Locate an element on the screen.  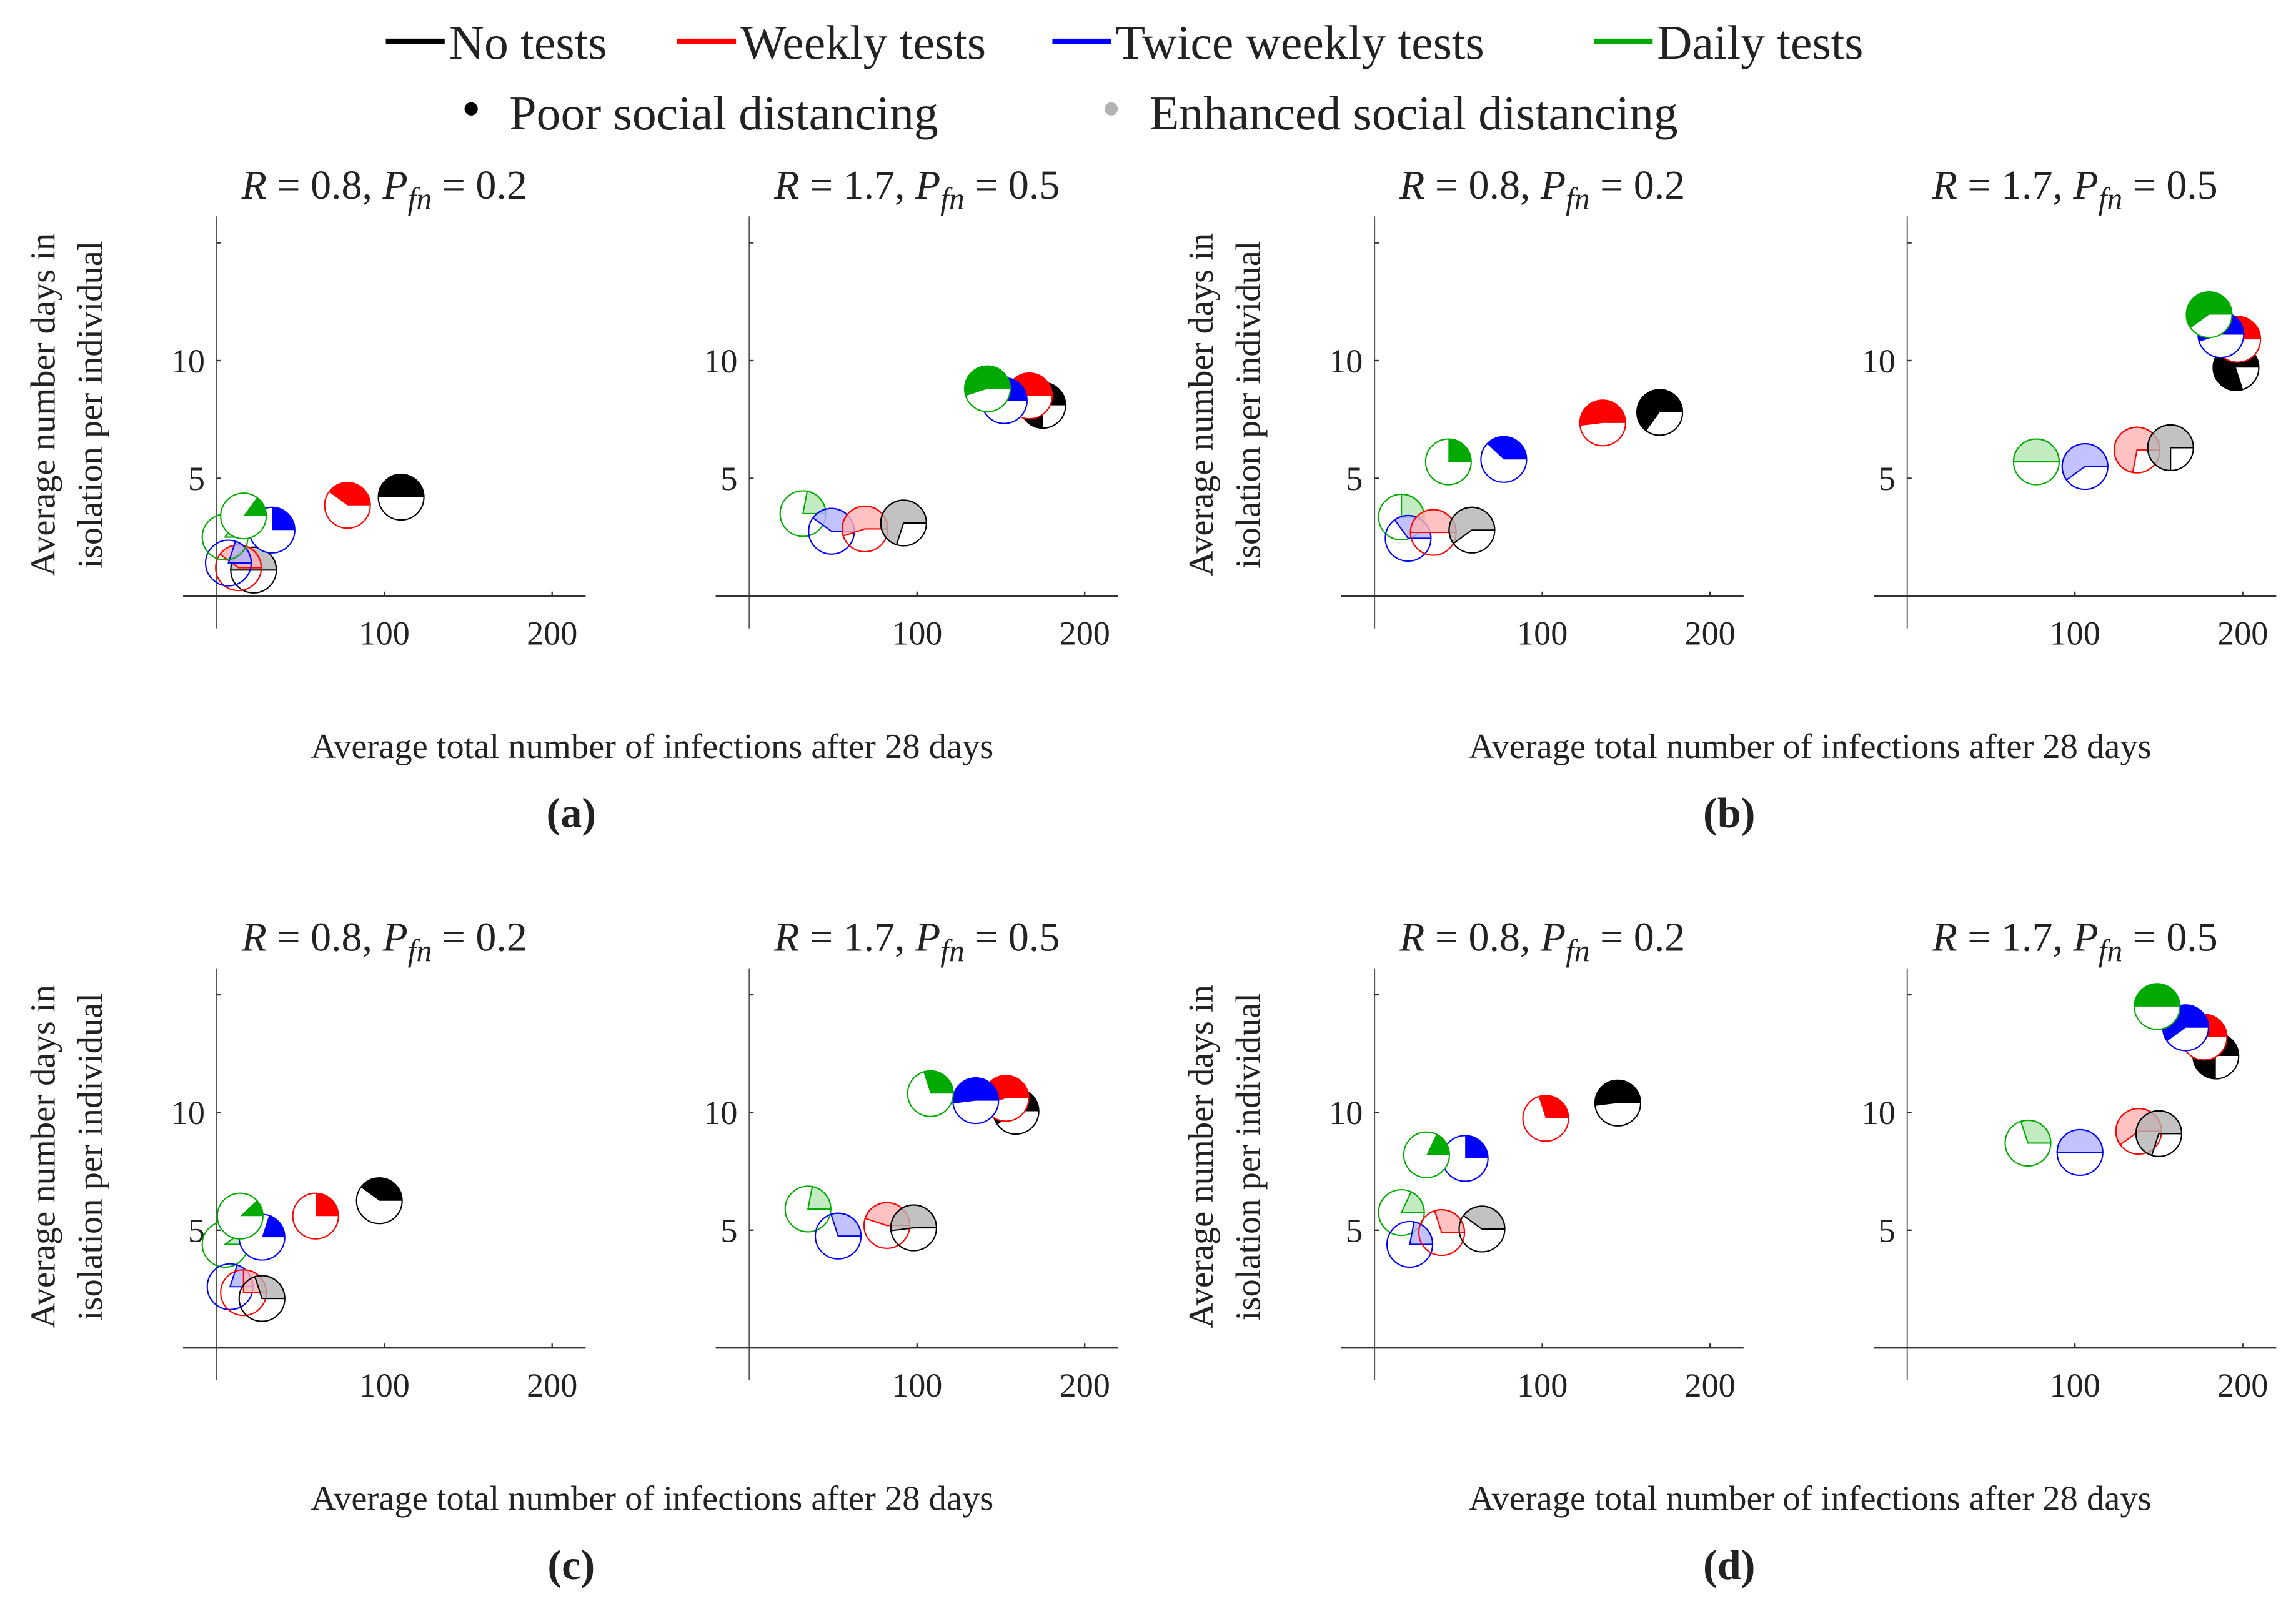
legend-label-distancing: Poor social distancing is located at coordinates (723, 113).